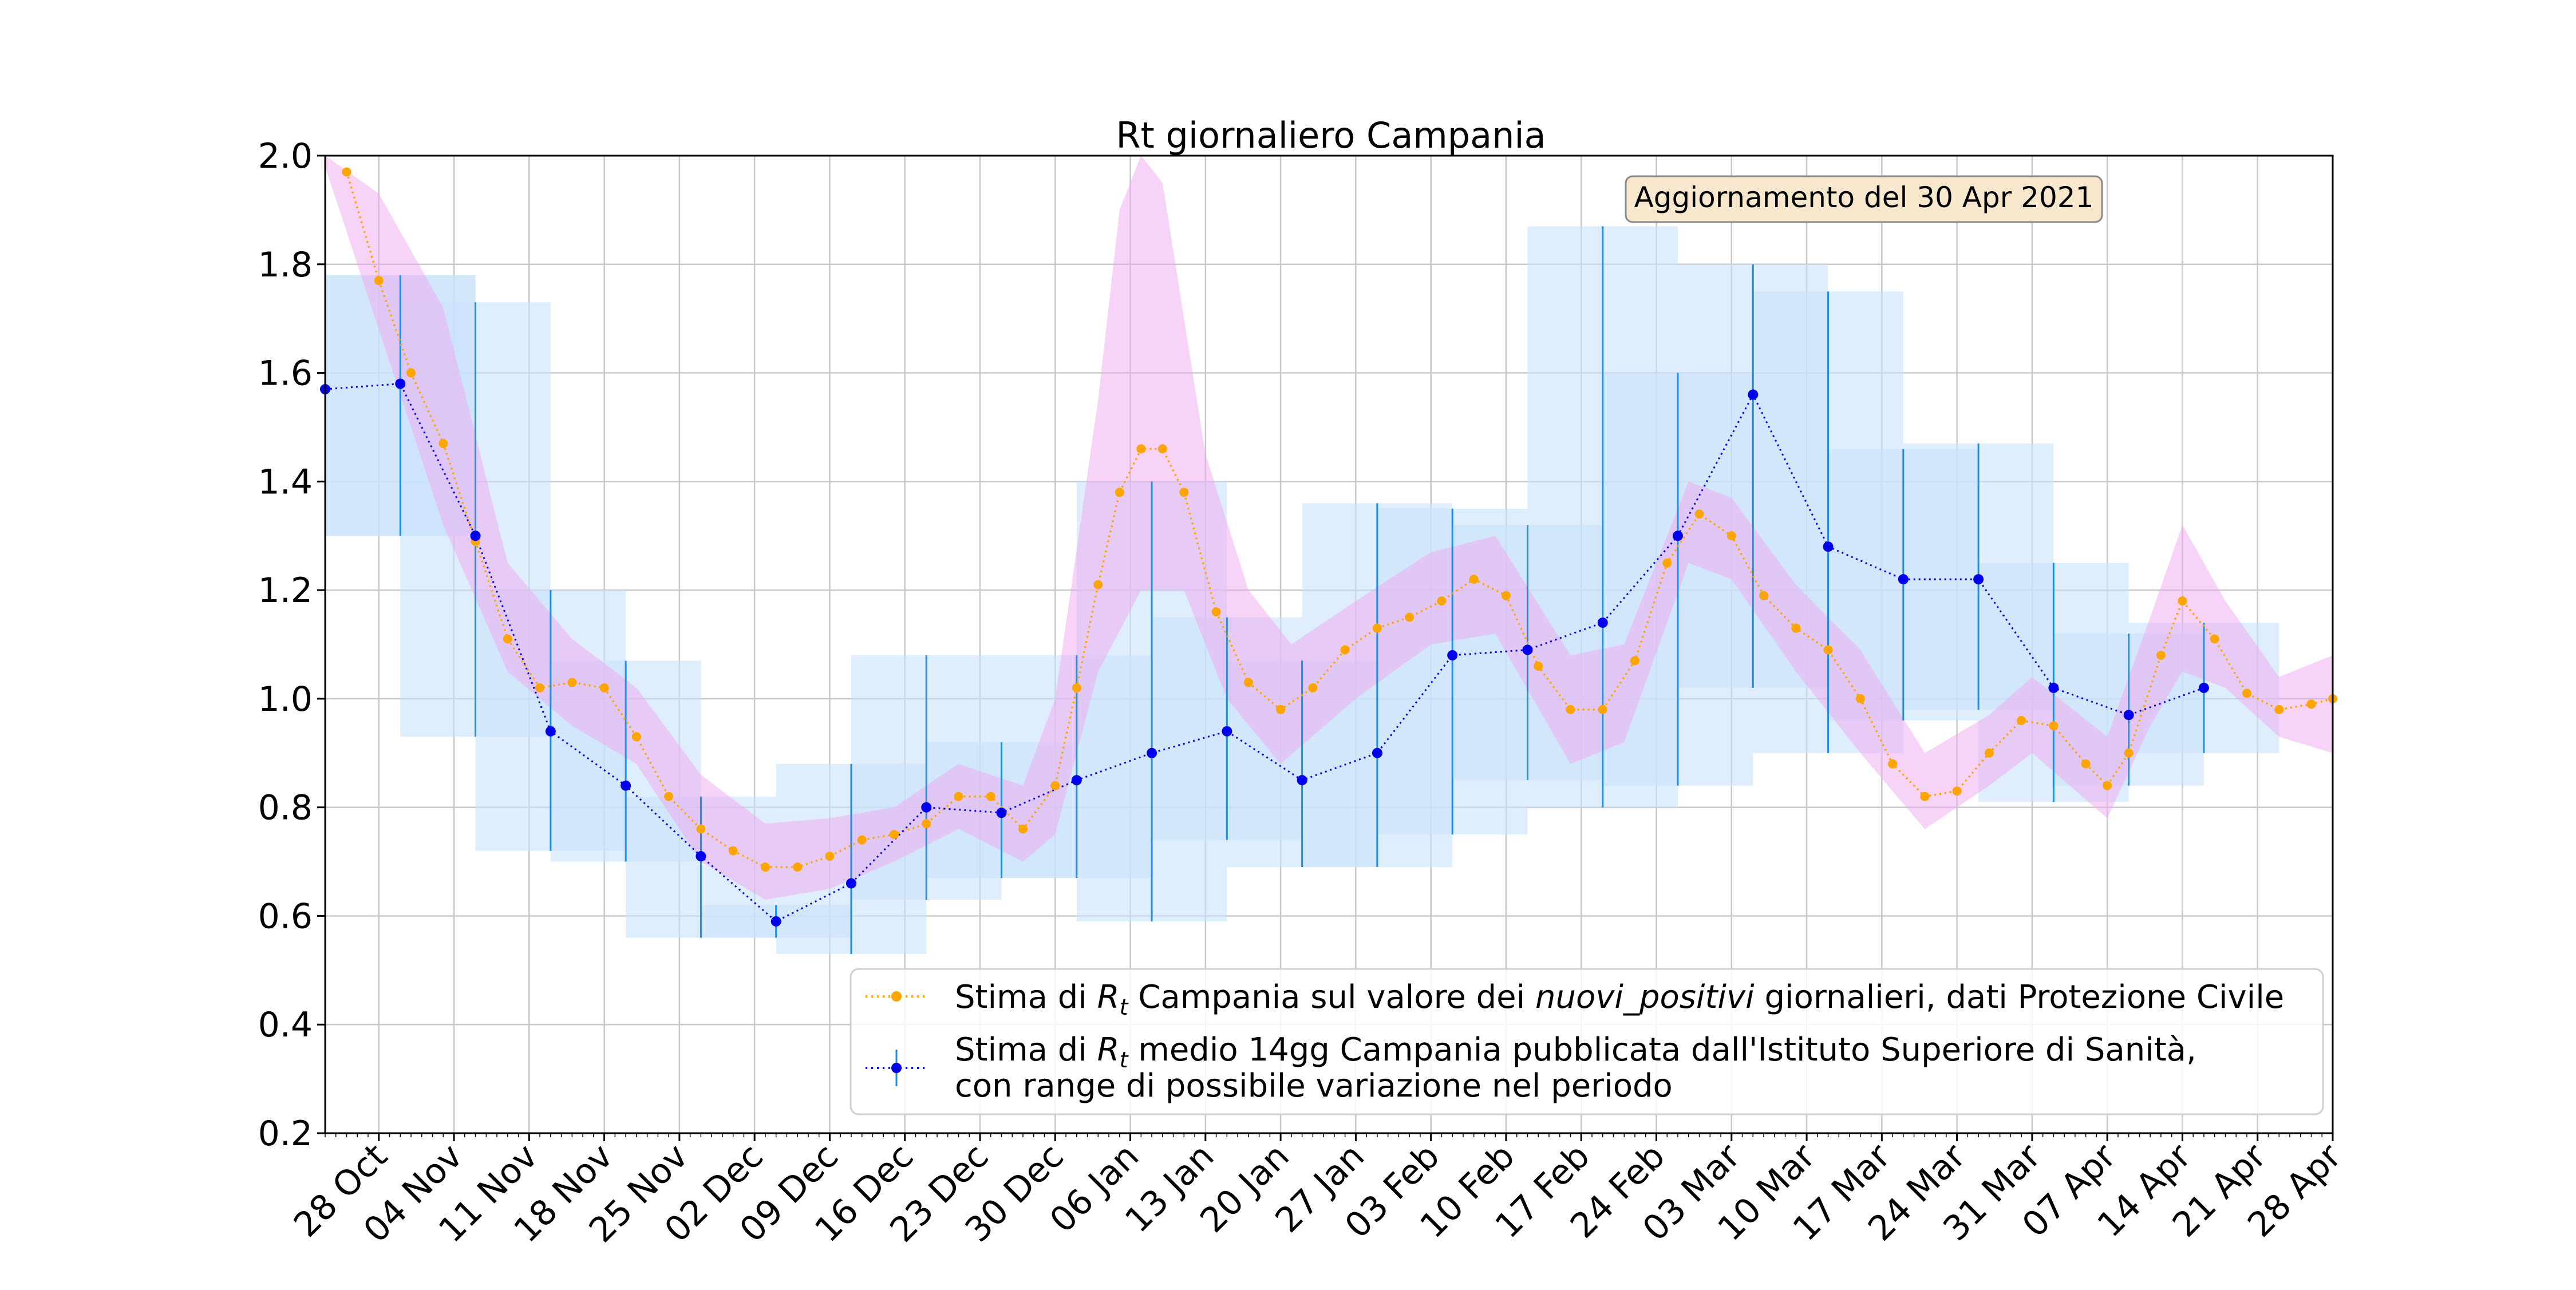  Describe the element at coordinates (285, 374) in the screenshot. I see `y-tick-label: 1.6` at that location.